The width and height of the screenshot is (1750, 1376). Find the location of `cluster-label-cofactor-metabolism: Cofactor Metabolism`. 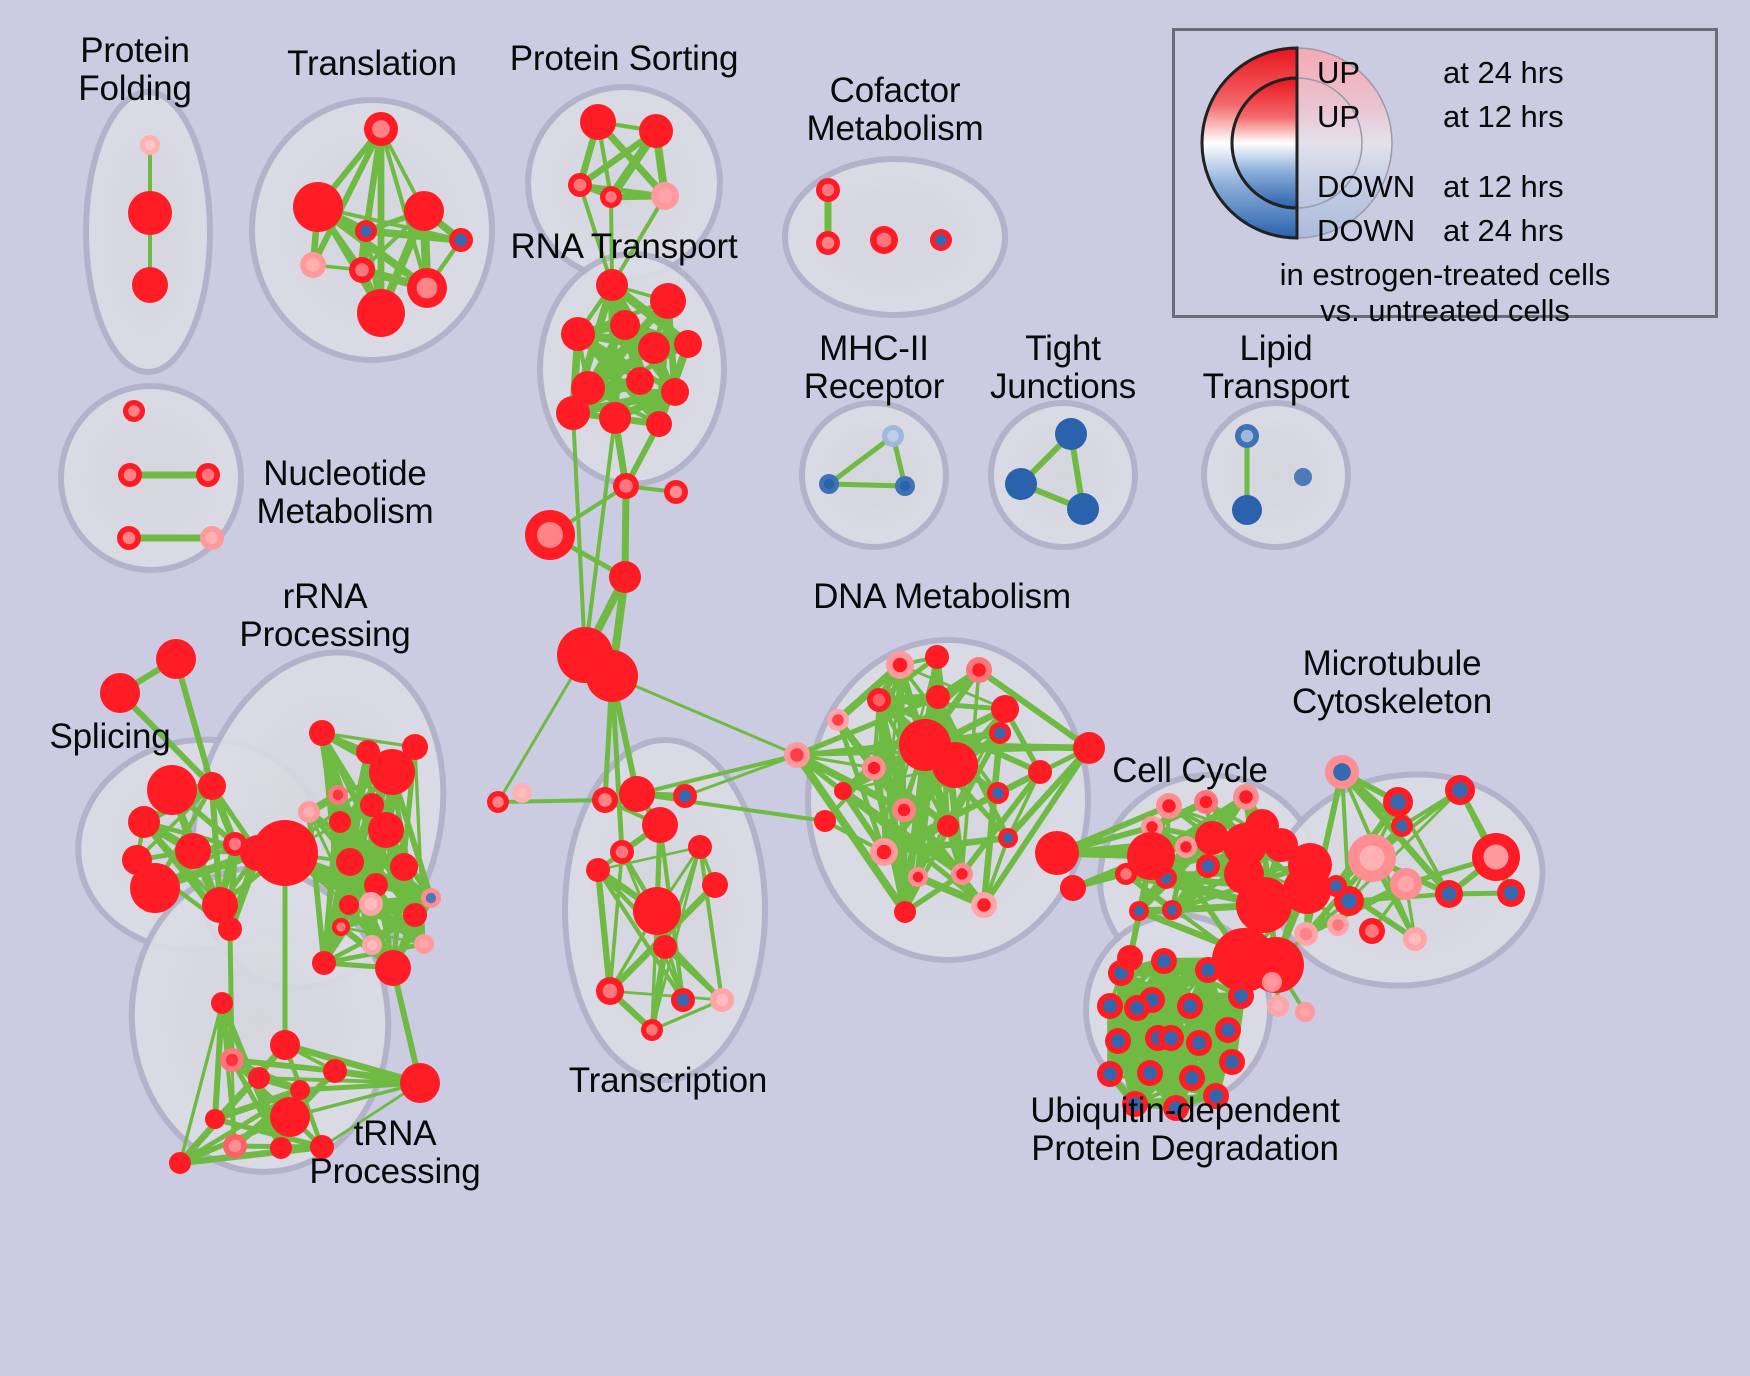

cluster-label-cofactor-metabolism: Cofactor Metabolism is located at coordinates (895, 109).